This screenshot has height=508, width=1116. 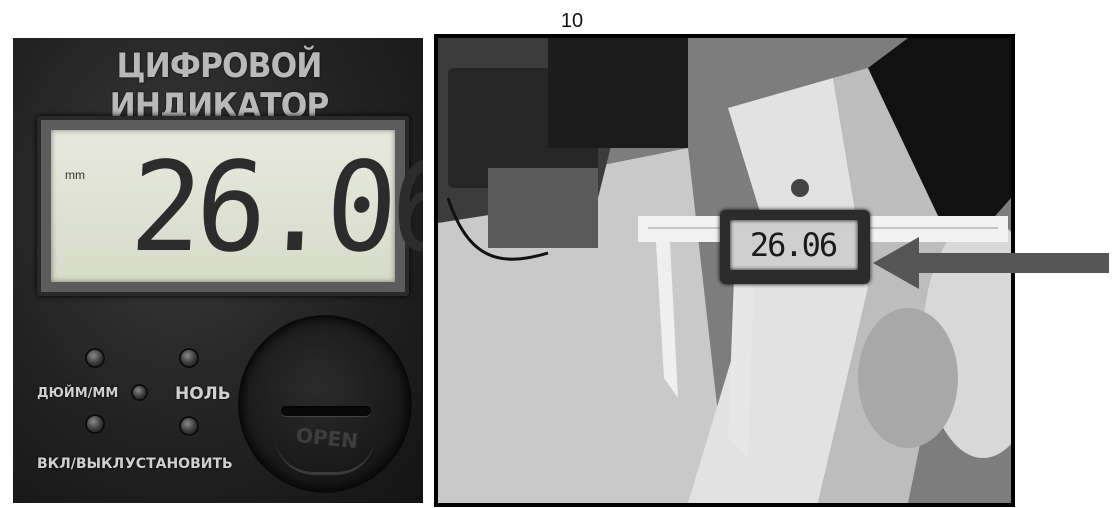 I want to click on caliper-reading: 26.06, so click(x=793, y=245).